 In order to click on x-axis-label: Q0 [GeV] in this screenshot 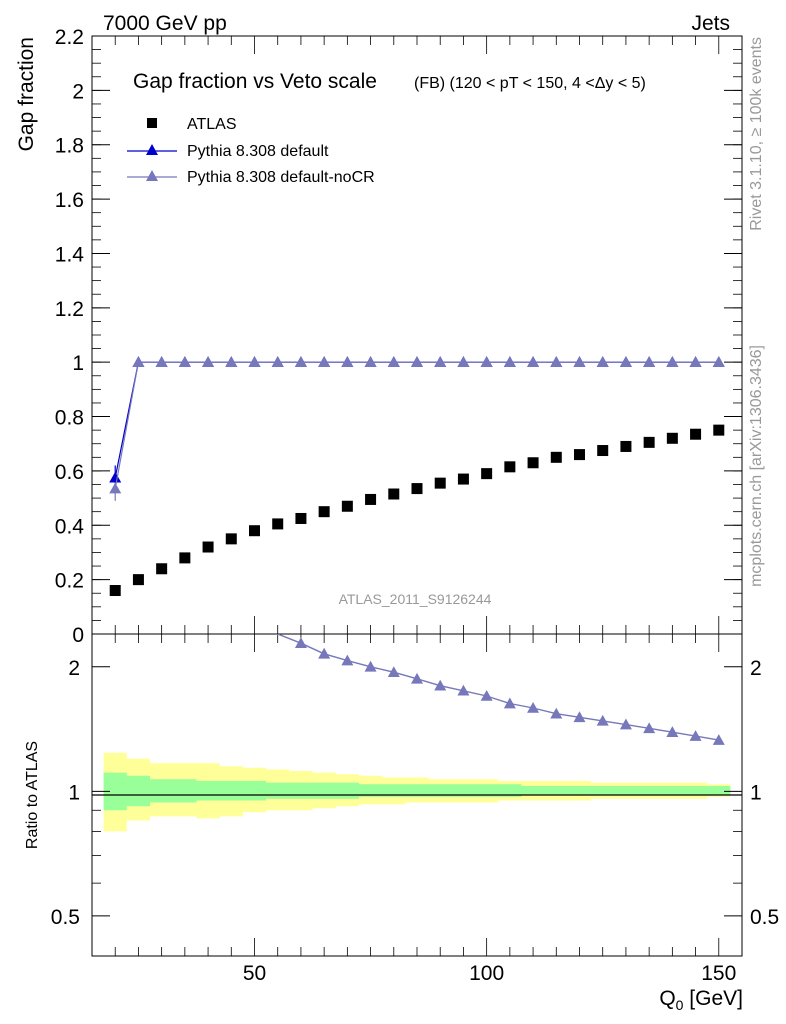, I will do `click(701, 1000)`.